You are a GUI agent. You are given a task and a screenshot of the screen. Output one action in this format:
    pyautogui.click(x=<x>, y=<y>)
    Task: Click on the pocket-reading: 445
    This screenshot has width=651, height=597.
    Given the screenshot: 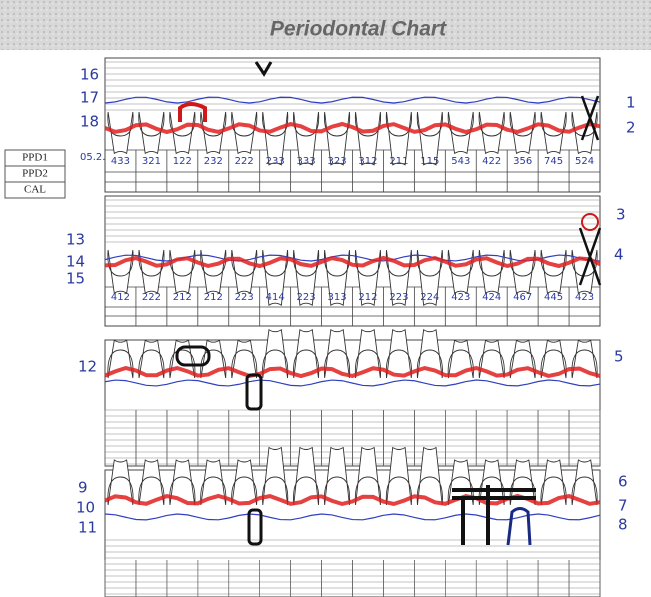 What is the action you would take?
    pyautogui.click(x=553, y=297)
    